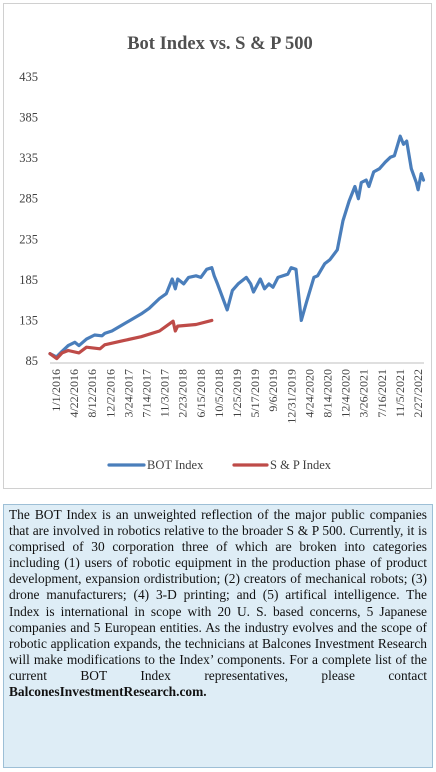 The height and width of the screenshot is (772, 436). I want to click on x-tick-label: 8/14/2020, so click(328, 393).